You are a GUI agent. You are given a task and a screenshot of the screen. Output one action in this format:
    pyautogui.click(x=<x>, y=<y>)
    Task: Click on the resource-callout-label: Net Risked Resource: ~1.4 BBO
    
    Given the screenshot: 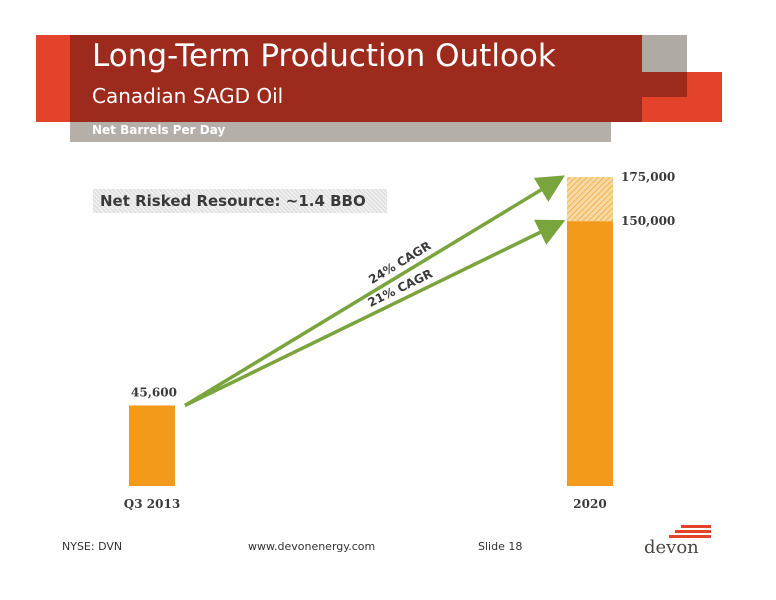 What is the action you would take?
    pyautogui.click(x=233, y=201)
    